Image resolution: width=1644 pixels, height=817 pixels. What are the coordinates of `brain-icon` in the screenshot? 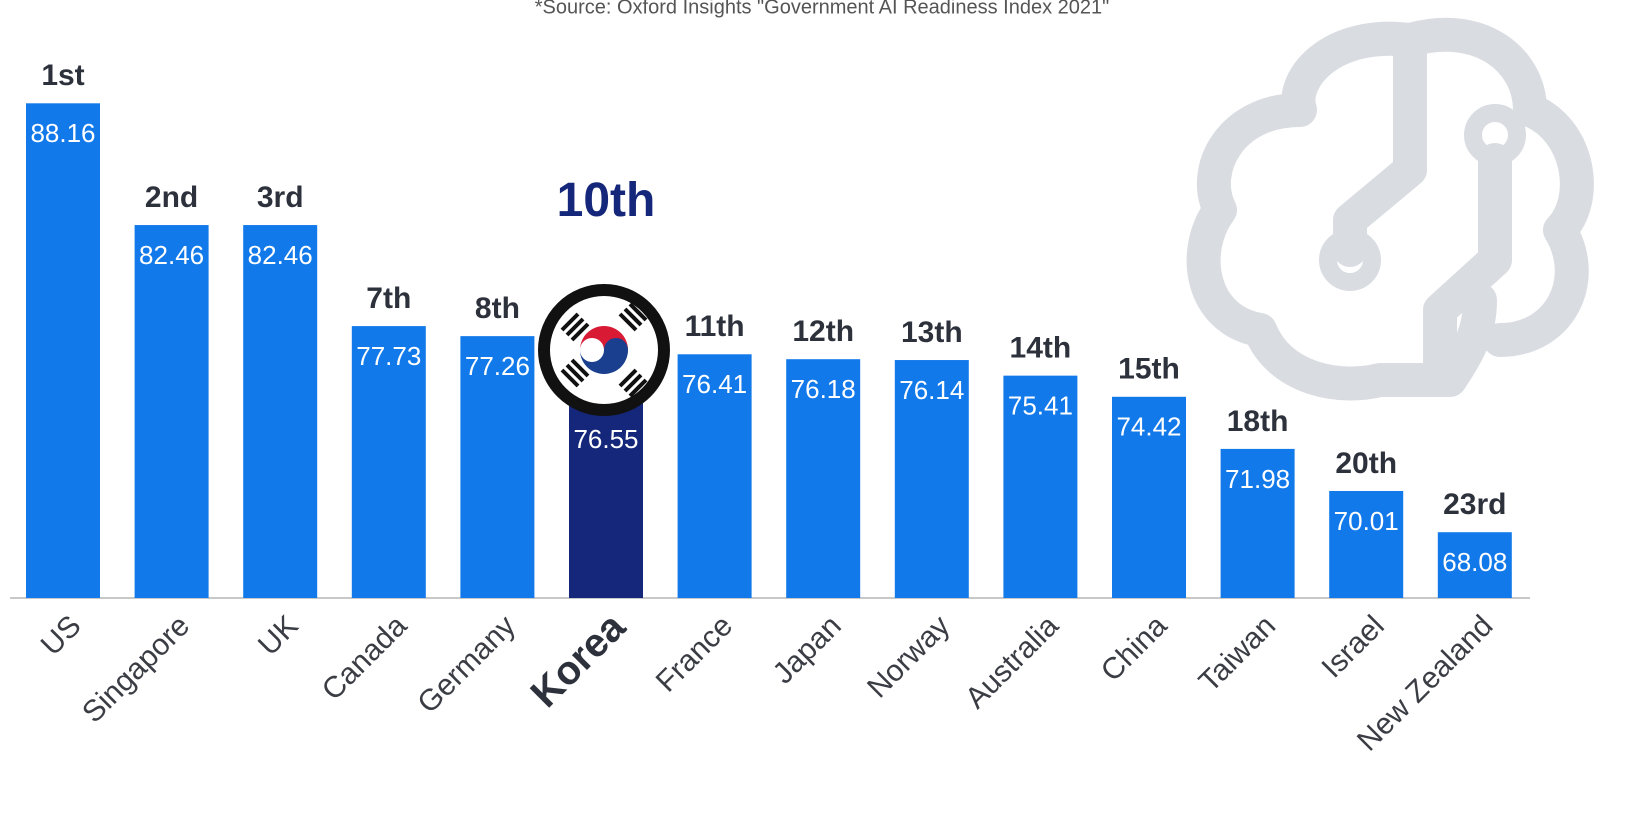 It's located at (1390, 209).